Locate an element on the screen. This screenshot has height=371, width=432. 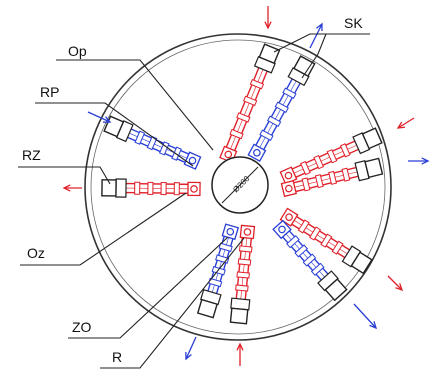
label-zo: ZO is located at coordinates (82, 327).